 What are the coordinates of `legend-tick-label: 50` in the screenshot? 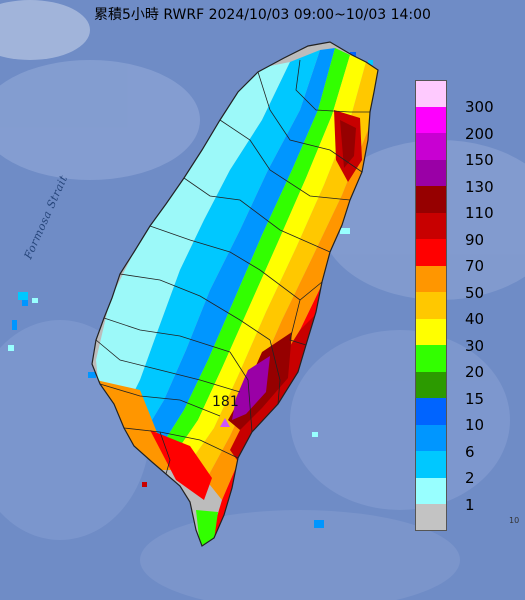 It's located at (475, 292).